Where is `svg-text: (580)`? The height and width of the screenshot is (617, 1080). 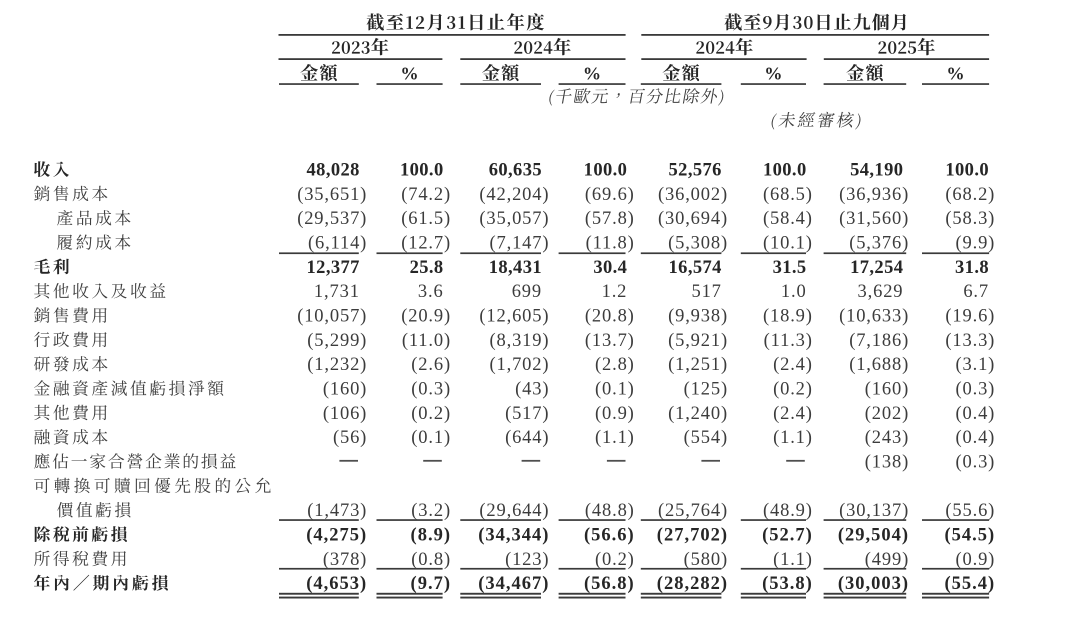
svg-text: (580) is located at coordinates (706, 560).